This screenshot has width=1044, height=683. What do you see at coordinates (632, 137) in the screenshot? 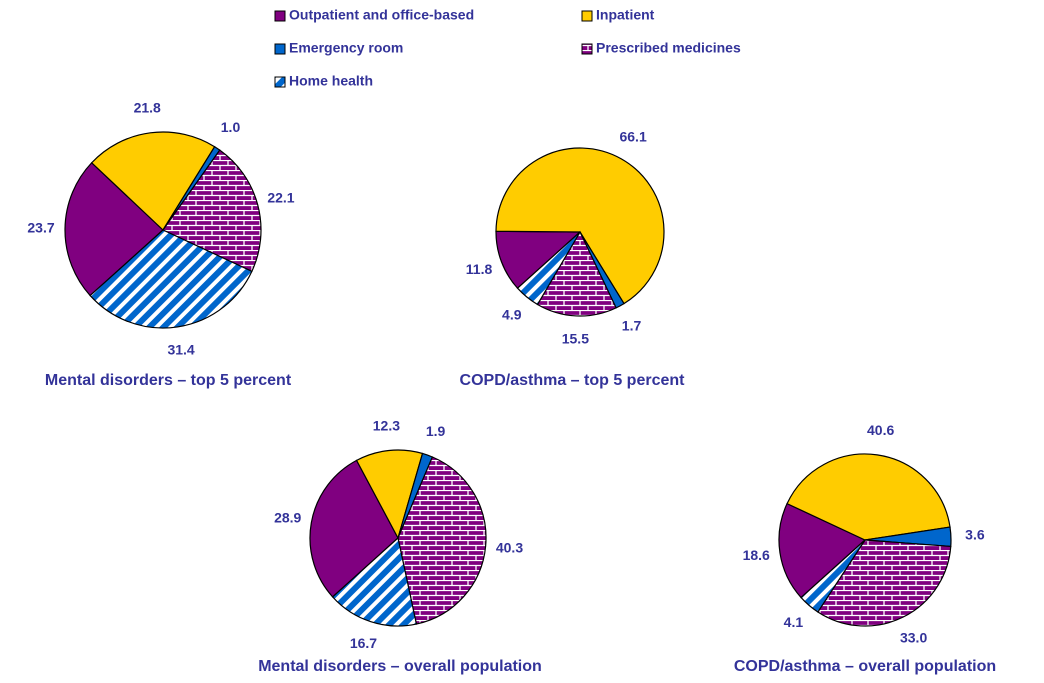
I see `data-label: 66.1` at bounding box center [632, 137].